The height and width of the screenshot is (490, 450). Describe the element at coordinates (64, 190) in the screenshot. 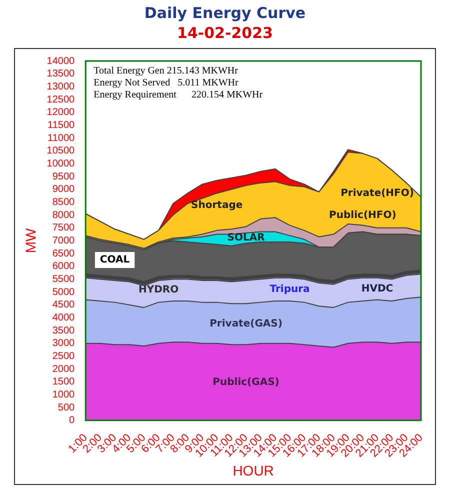

I see `y-tick-label: 9000` at that location.